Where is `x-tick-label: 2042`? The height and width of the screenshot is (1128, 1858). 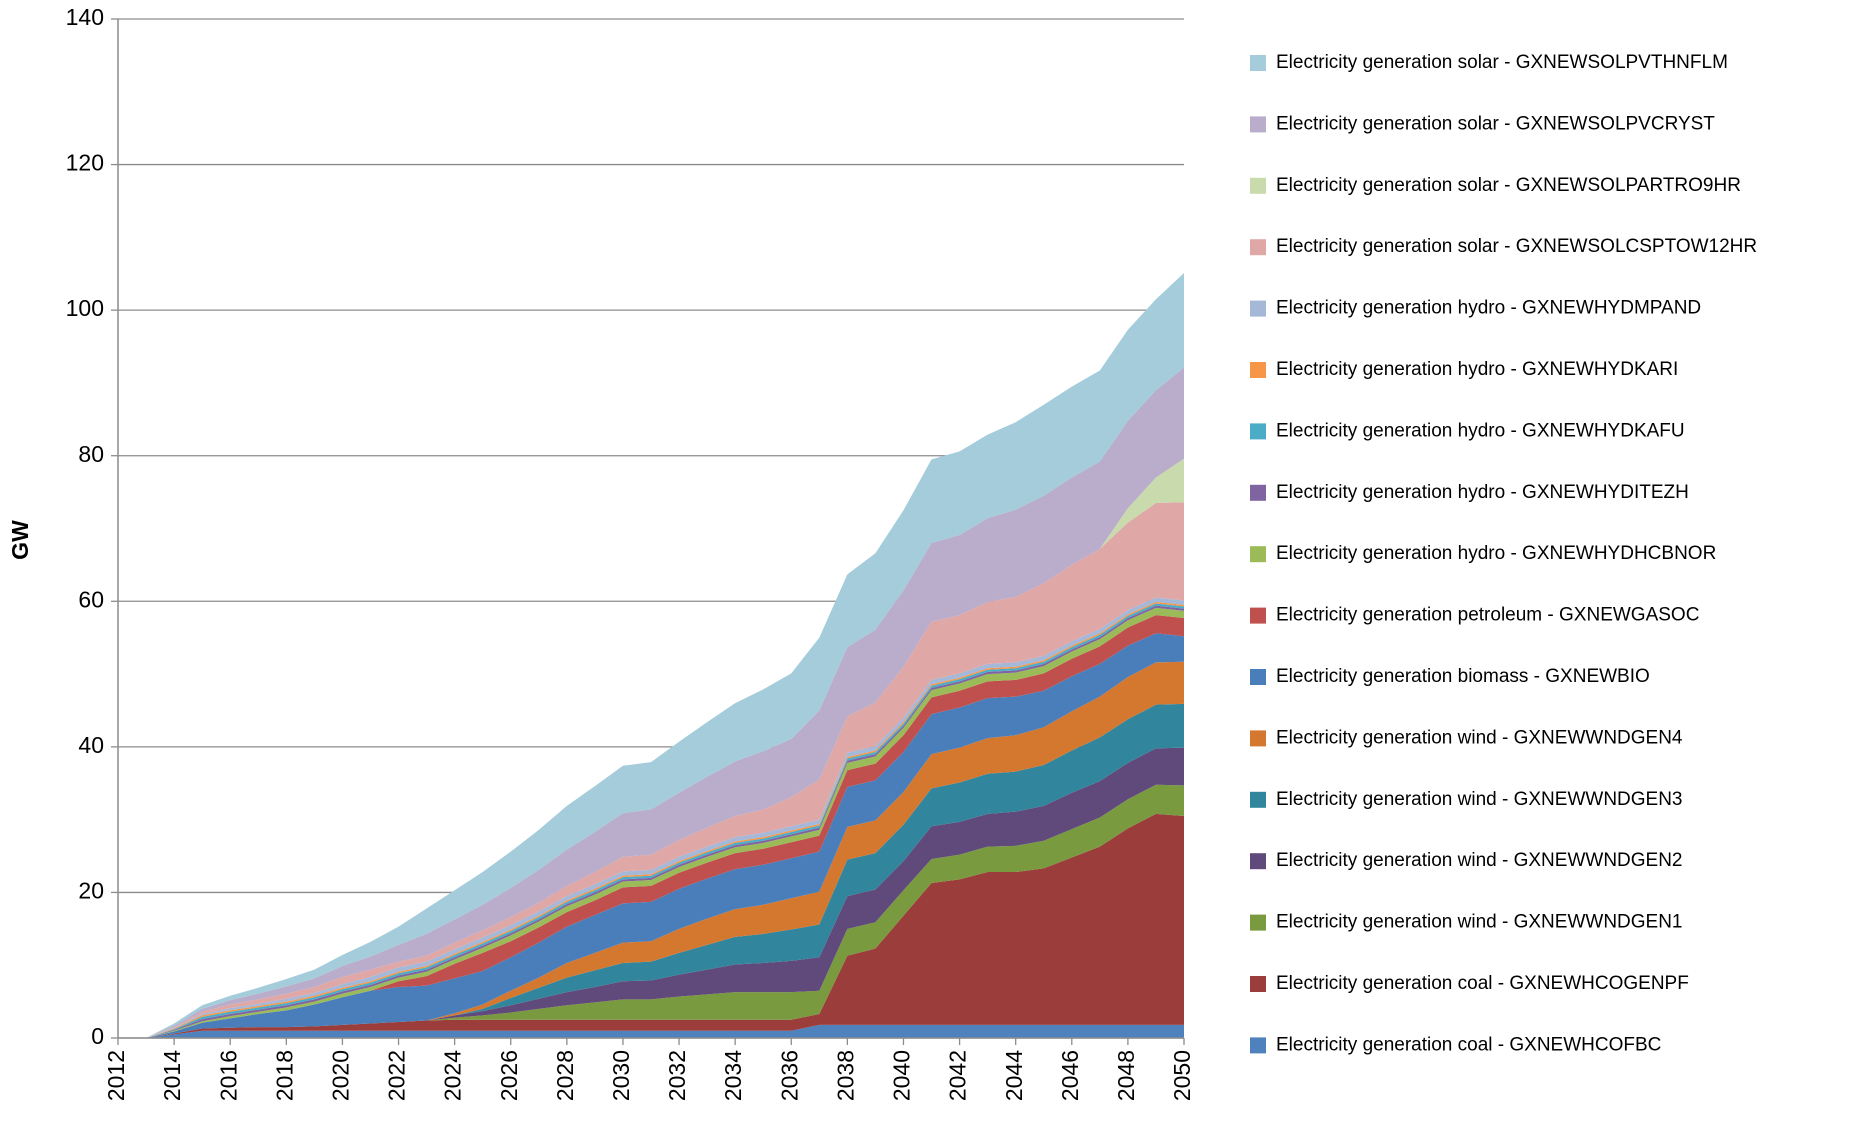 x-tick-label: 2042 is located at coordinates (958, 1075).